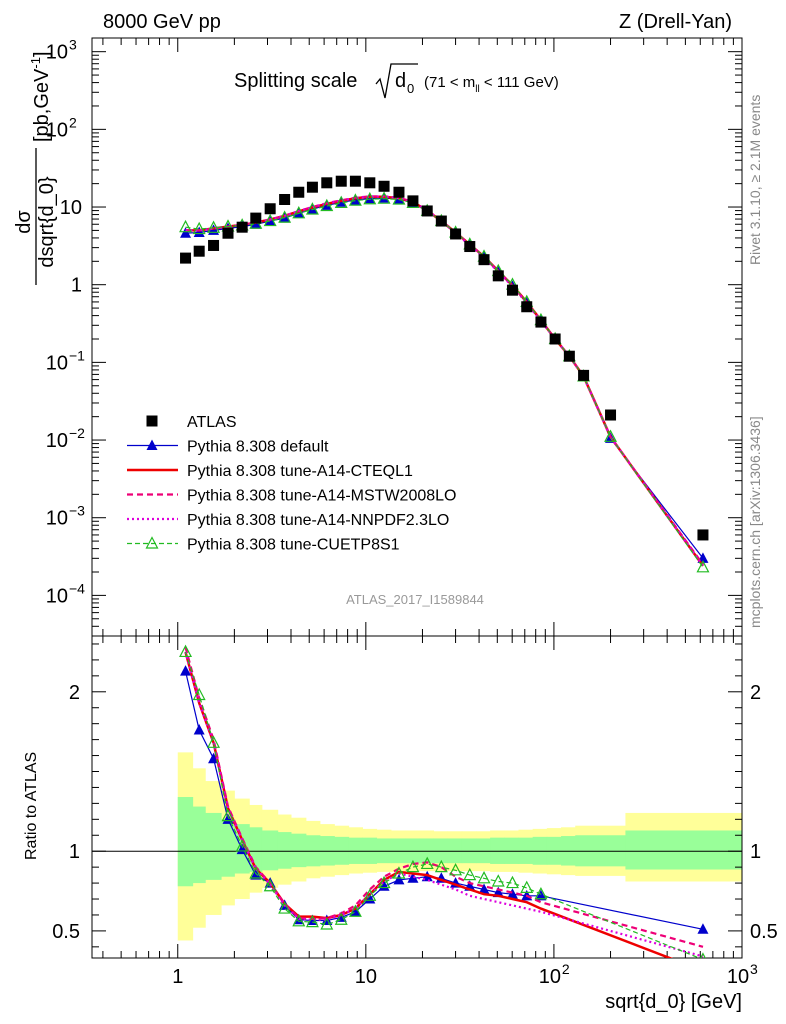 Image resolution: width=786 pixels, height=1024 pixels. I want to click on ylabel-unit-sup: -1, so click(35, 63).